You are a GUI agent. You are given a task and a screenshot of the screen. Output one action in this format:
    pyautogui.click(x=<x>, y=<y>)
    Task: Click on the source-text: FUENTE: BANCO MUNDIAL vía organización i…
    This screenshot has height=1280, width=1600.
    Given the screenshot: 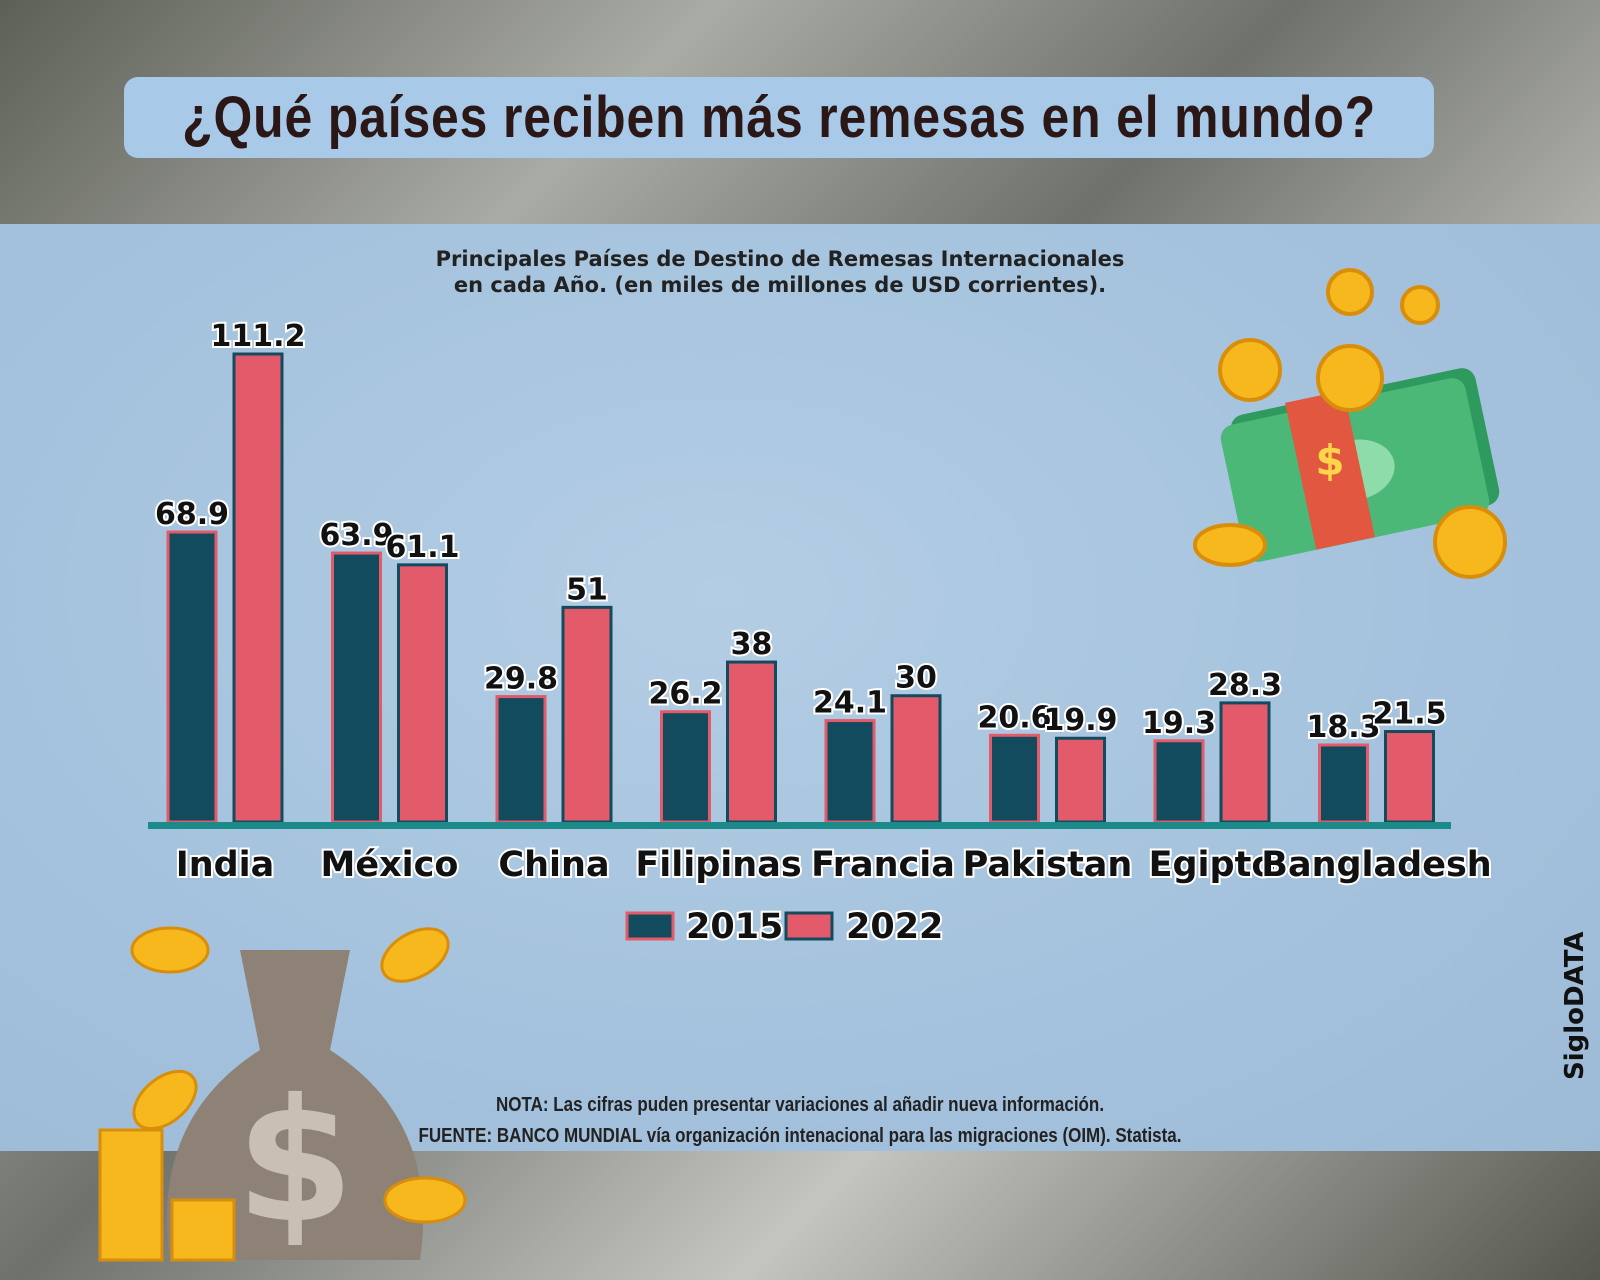 What is the action you would take?
    pyautogui.click(x=800, y=1136)
    